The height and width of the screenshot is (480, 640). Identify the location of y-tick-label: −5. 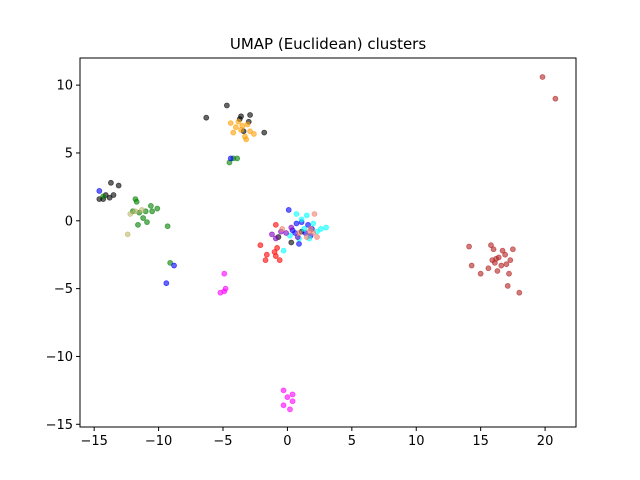
(63, 289).